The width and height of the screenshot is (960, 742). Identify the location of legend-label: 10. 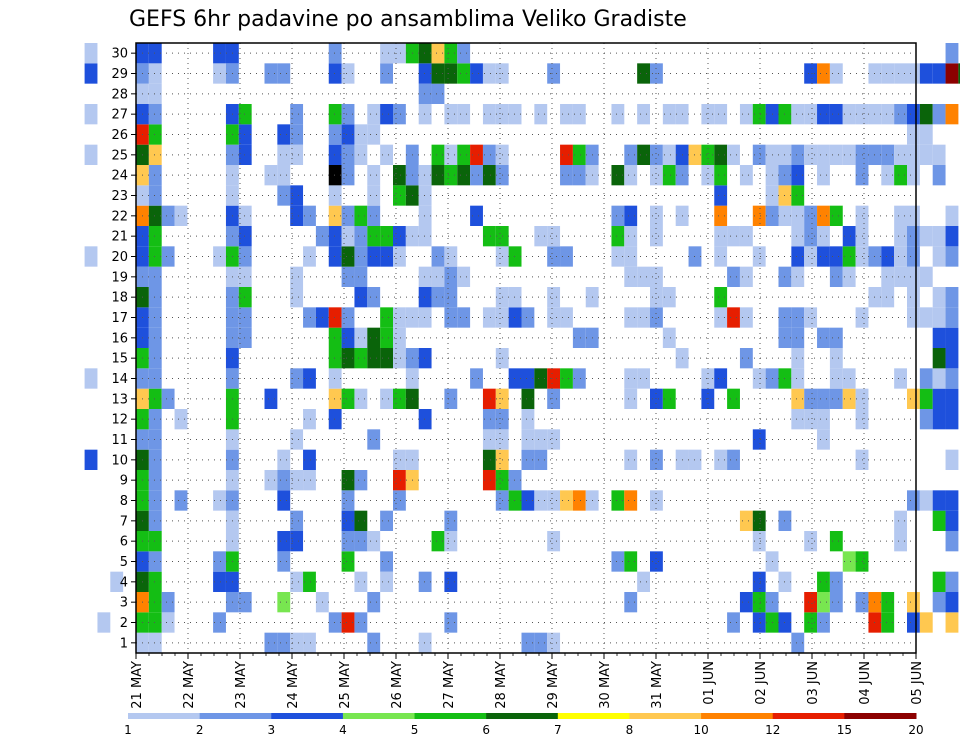
(700, 730).